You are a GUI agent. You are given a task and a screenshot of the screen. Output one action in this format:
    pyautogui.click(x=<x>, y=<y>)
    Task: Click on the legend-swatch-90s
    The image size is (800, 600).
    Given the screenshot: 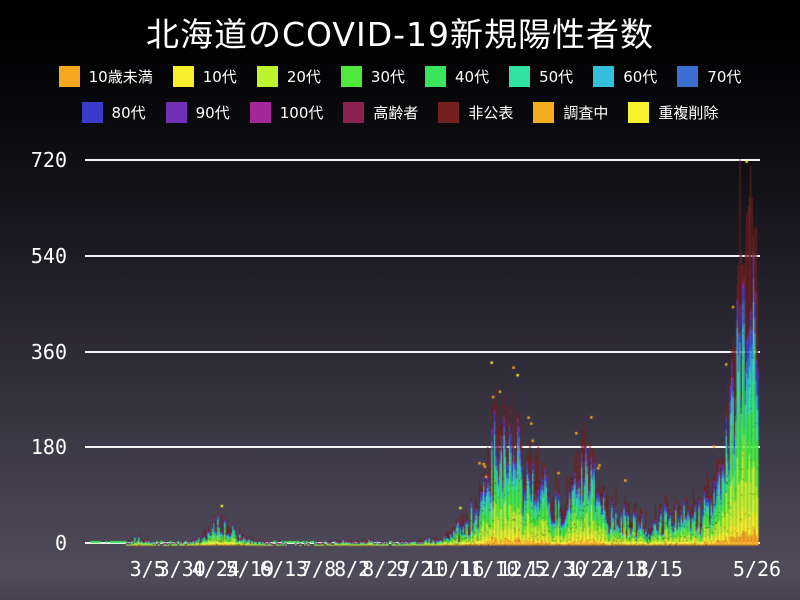 What is the action you would take?
    pyautogui.click(x=176, y=112)
    